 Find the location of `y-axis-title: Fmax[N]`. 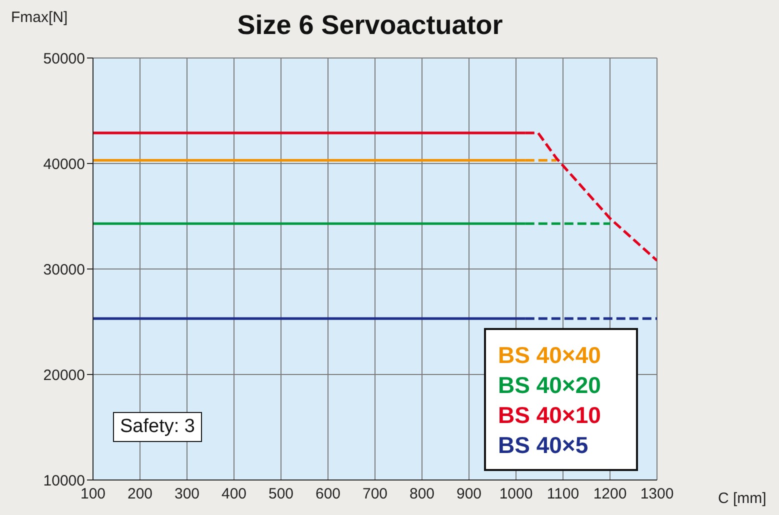

y-axis-title: Fmax[N] is located at coordinates (39, 17).